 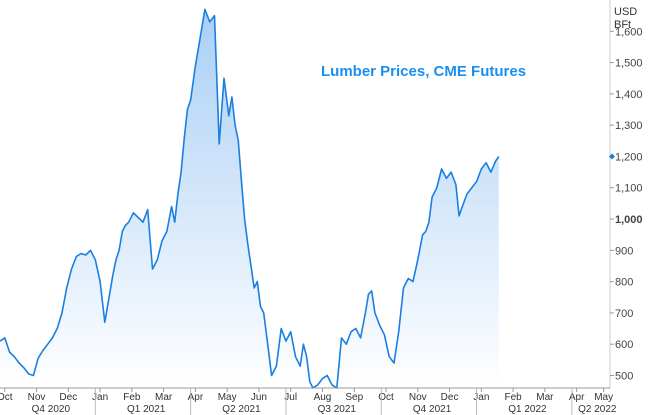 What do you see at coordinates (622, 25) in the screenshot?
I see `y-axis-unit-line2: BFt` at bounding box center [622, 25].